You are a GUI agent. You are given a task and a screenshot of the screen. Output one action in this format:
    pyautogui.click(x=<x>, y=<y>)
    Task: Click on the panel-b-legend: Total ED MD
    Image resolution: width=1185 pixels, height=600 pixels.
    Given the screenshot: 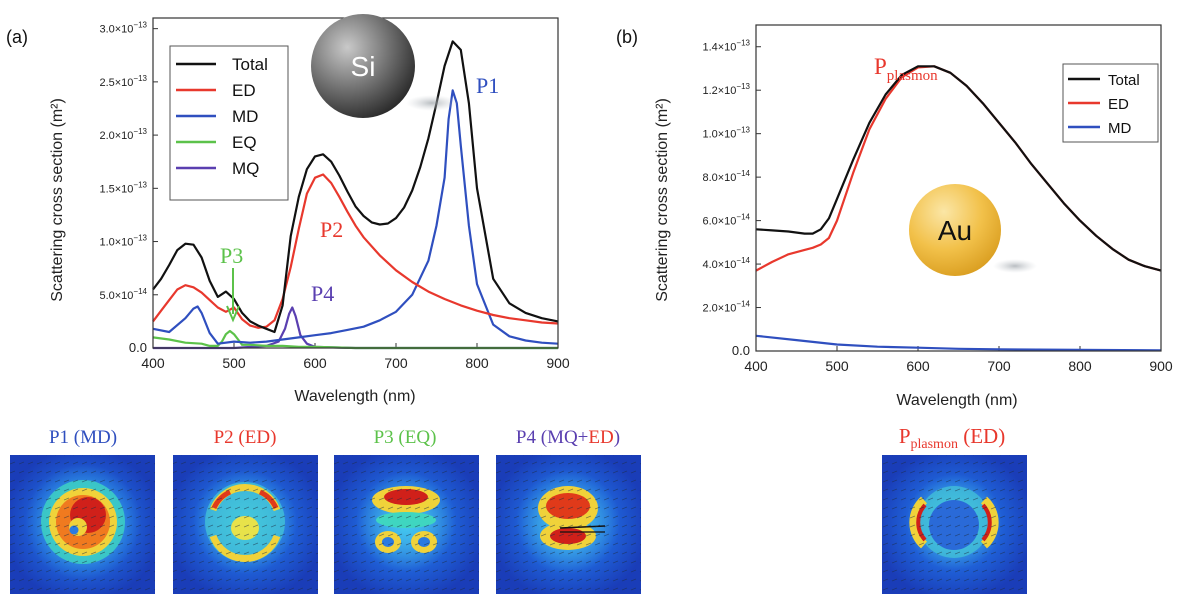 What is the action you would take?
    pyautogui.click(x=1110, y=103)
    